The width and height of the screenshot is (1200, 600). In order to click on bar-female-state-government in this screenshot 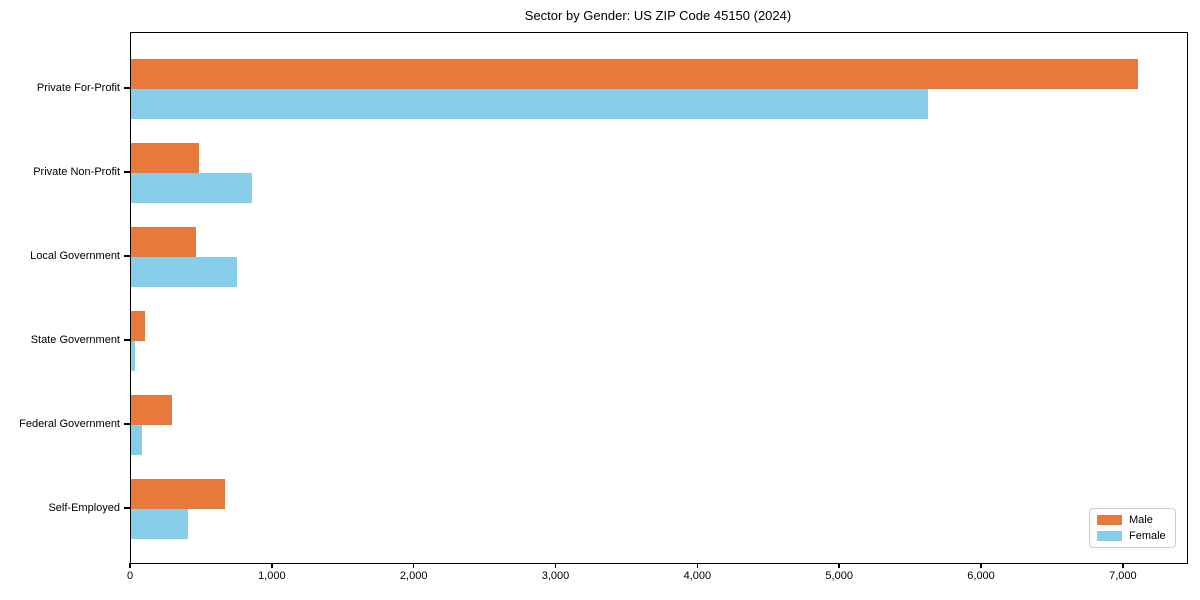, I will do `click(133, 356)`.